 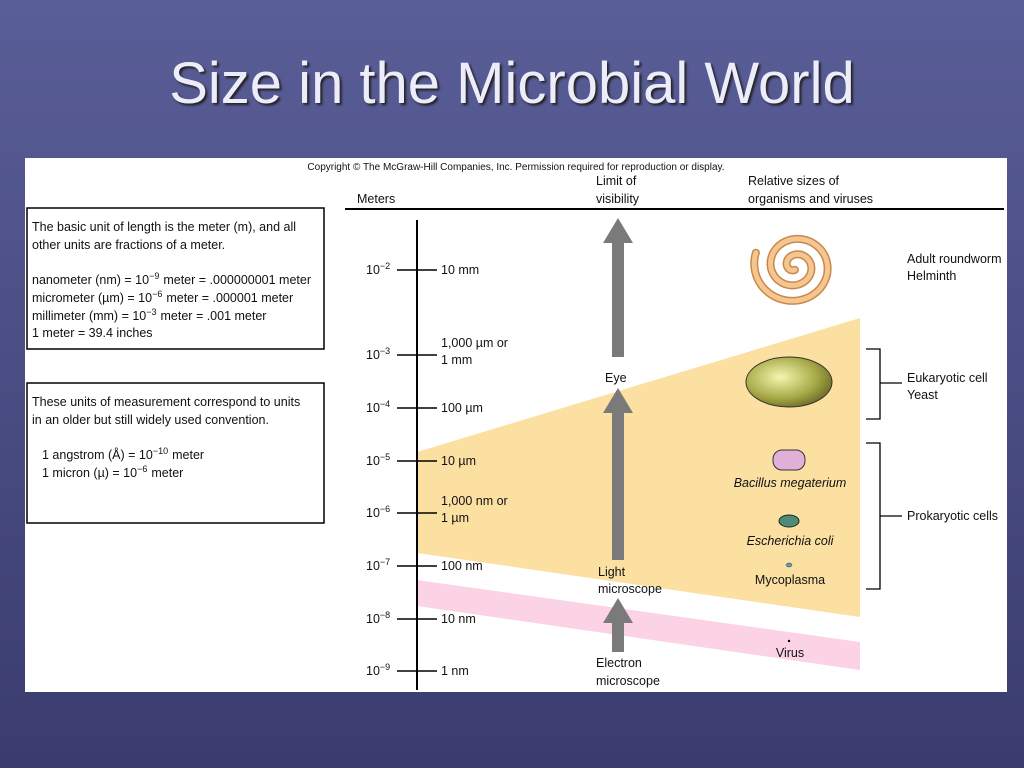 I want to click on unit-rest: meter = .000000001 meter, so click(x=237, y=280).